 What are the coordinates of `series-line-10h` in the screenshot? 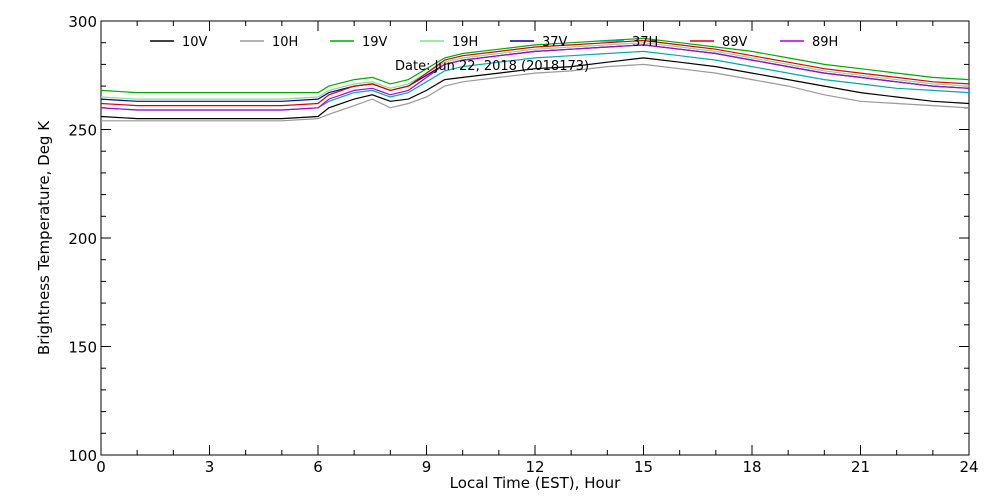 It's located at (535, 92).